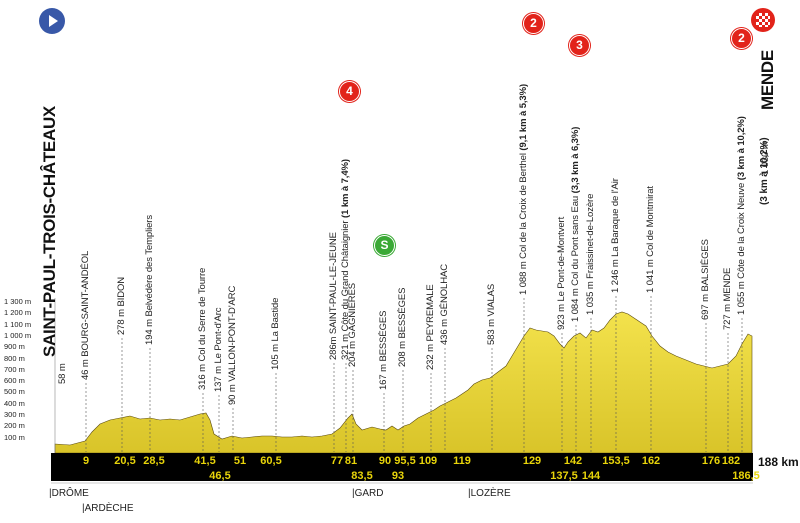 The image size is (800, 523). What do you see at coordinates (727, 317) in the screenshot?
I see `waypoint-altitude: 727 m` at bounding box center [727, 317].